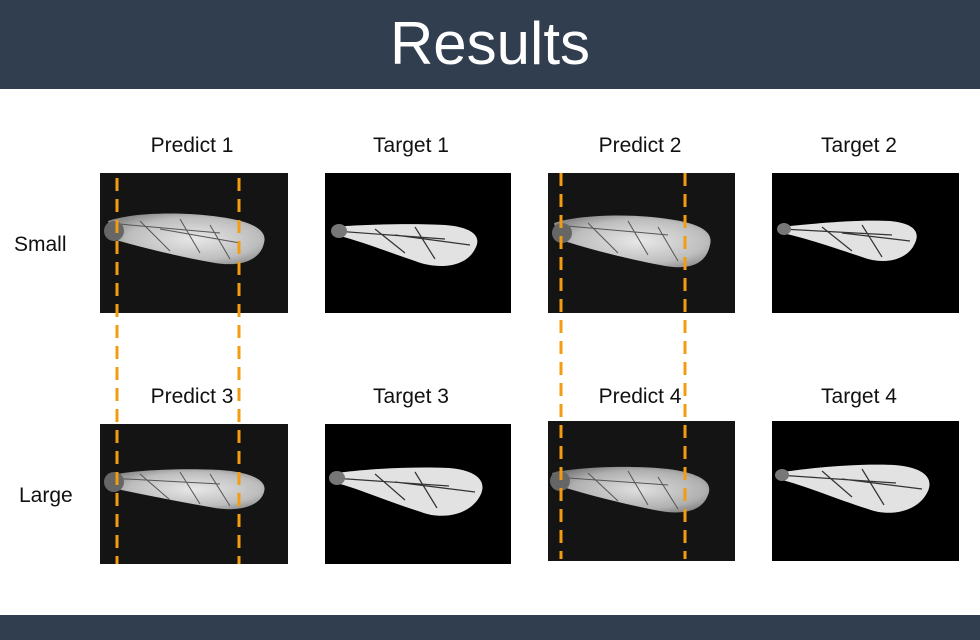 The width and height of the screenshot is (980, 640). Describe the element at coordinates (194, 494) in the screenshot. I see `predict-3-image` at that location.